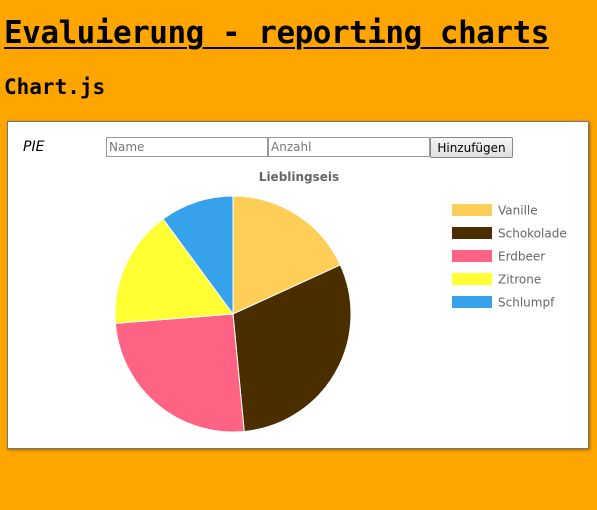 The width and height of the screenshot is (597, 510). I want to click on legend-label-schokolade: Schokolade, so click(532, 234).